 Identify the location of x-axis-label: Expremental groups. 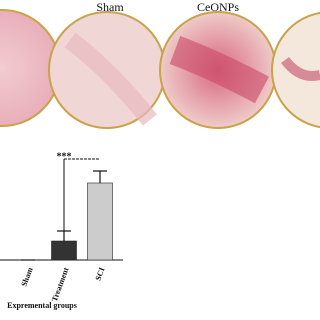
(42, 305).